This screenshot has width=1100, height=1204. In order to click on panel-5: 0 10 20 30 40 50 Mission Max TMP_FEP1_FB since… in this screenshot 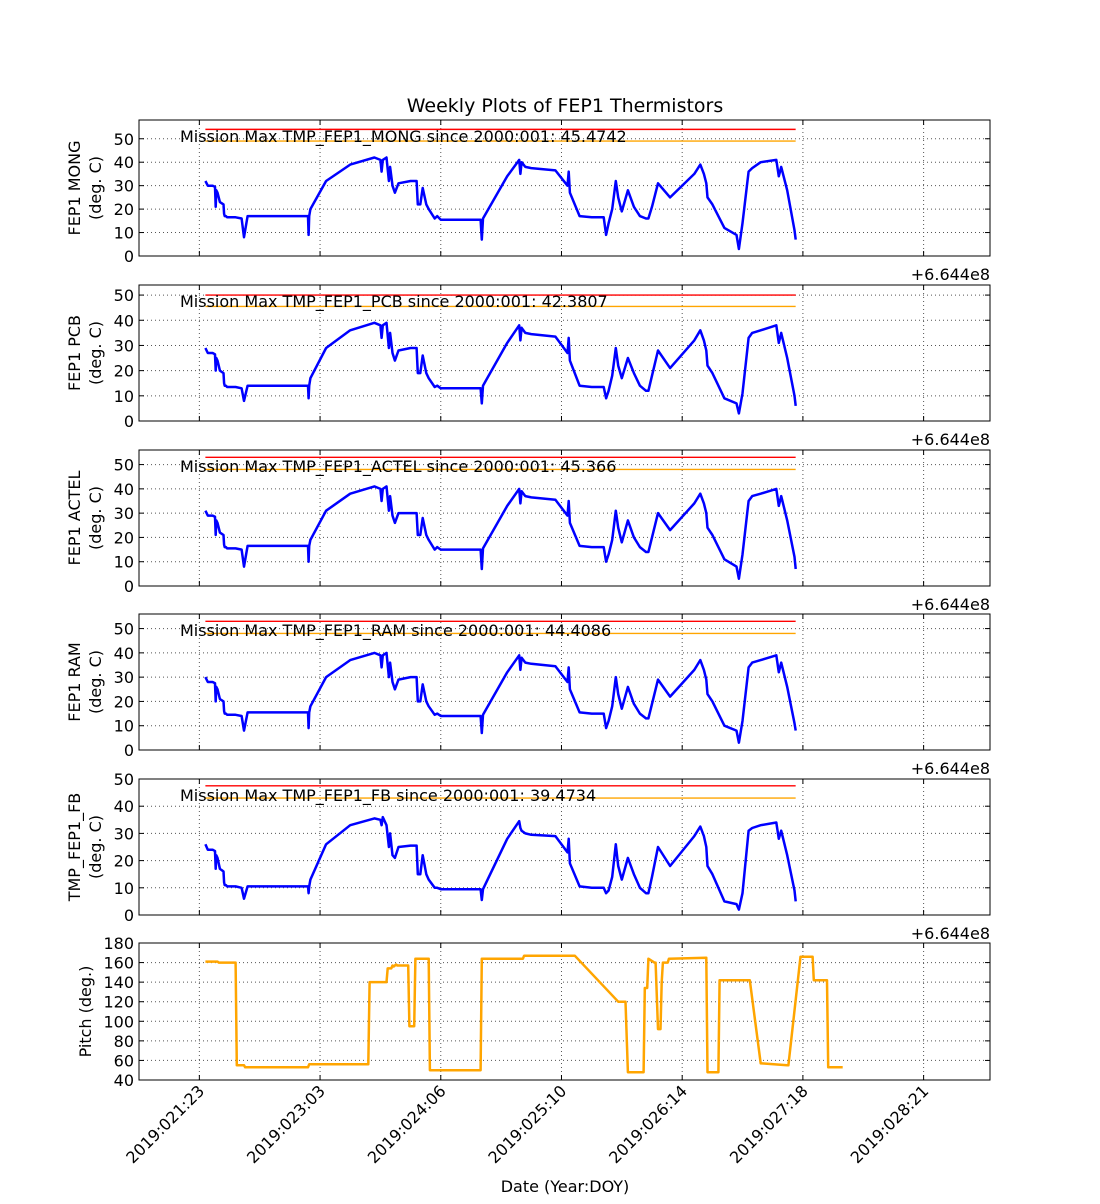, I will do `click(528, 856)`.